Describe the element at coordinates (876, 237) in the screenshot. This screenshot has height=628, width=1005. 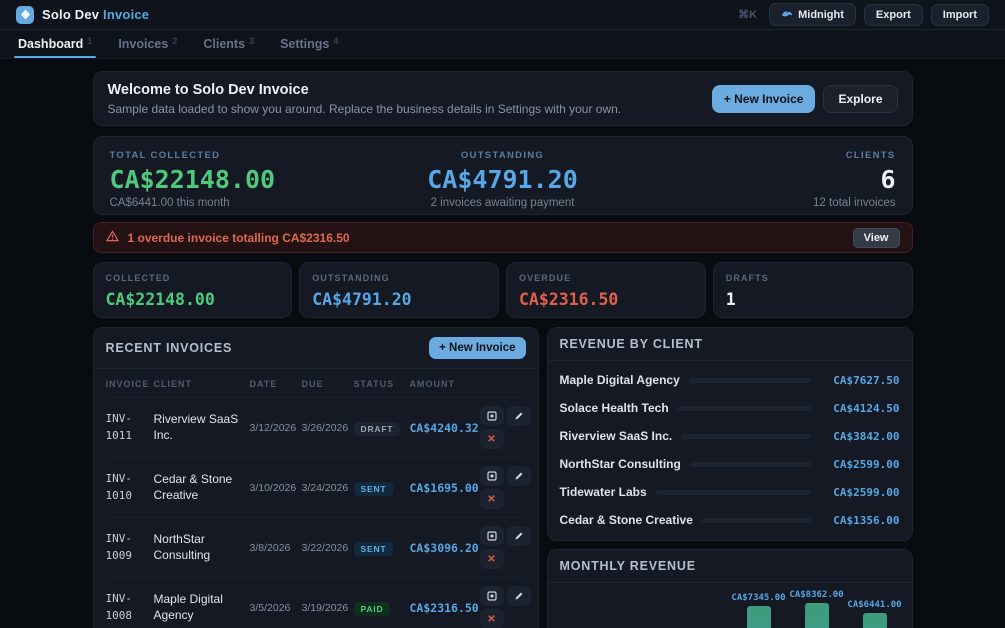
I see `alert-view-button: View` at that location.